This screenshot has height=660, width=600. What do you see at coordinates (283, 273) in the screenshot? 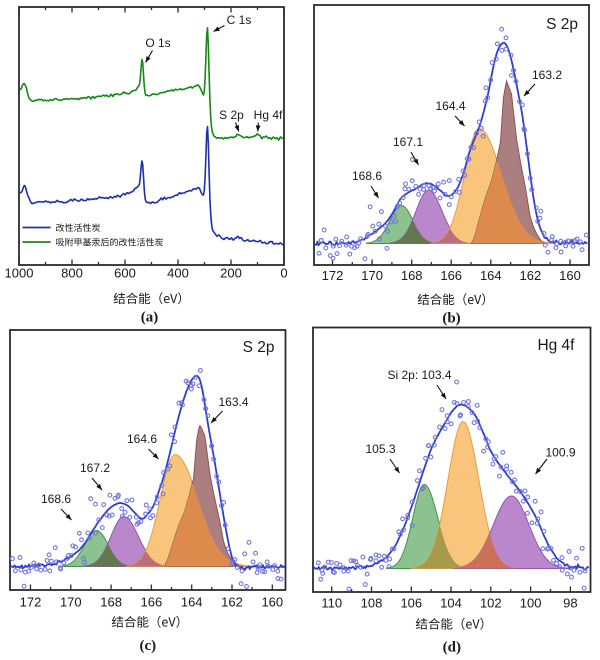
I see `svg-text: 0` at bounding box center [283, 273].